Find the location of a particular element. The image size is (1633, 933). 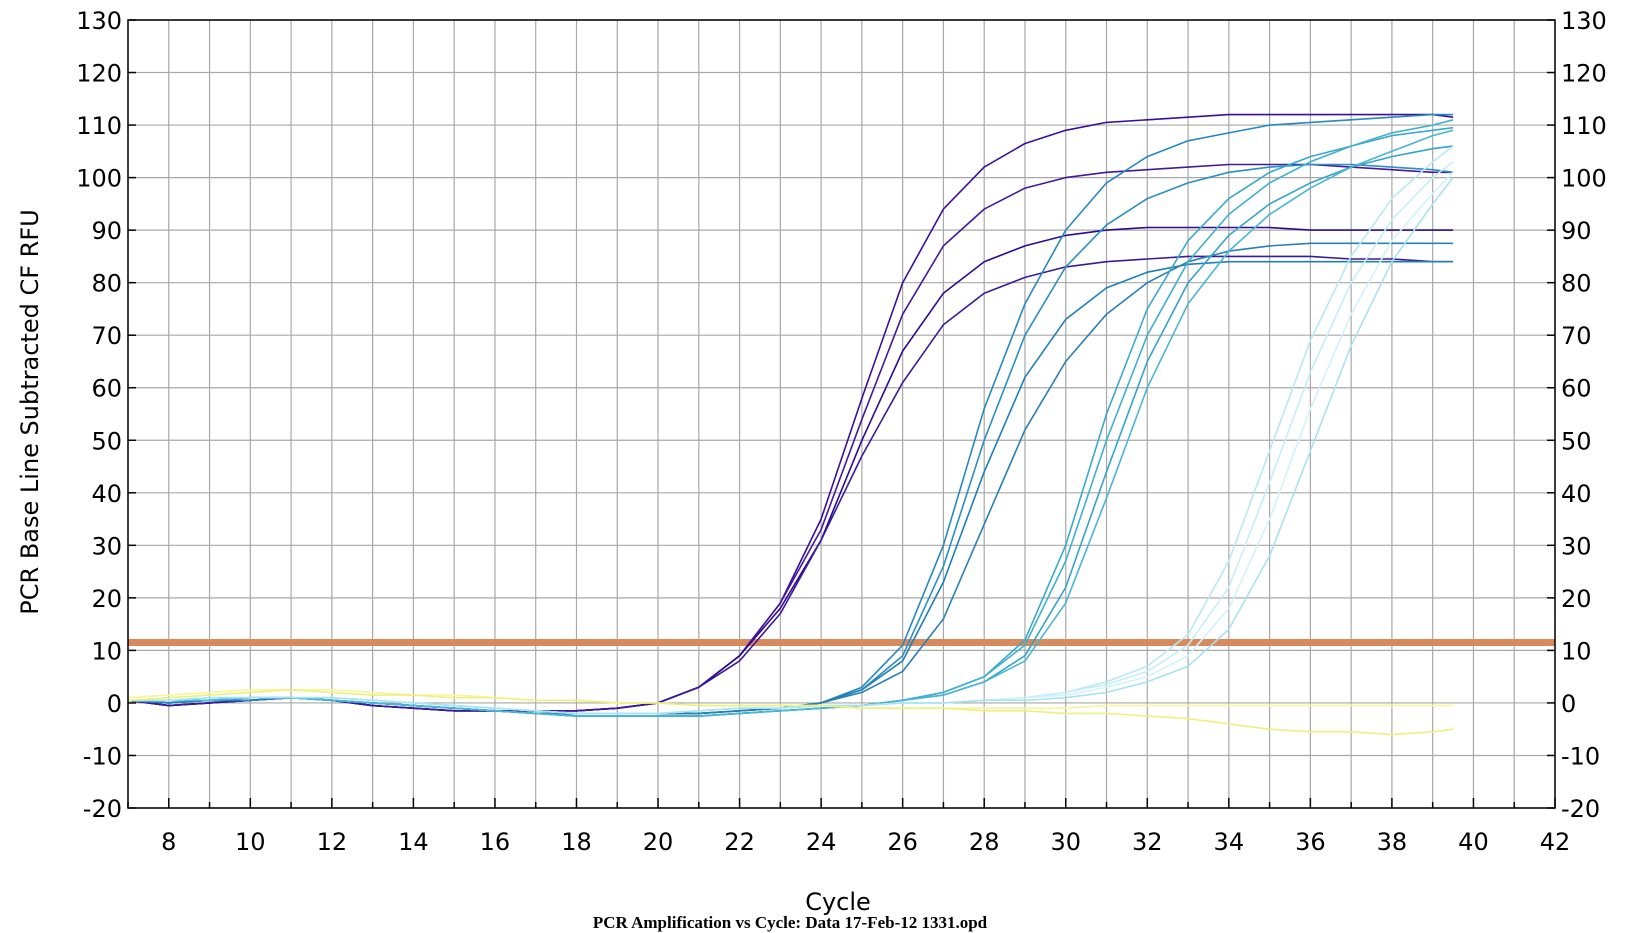

y-tick-label-left: 30 is located at coordinates (106, 546).